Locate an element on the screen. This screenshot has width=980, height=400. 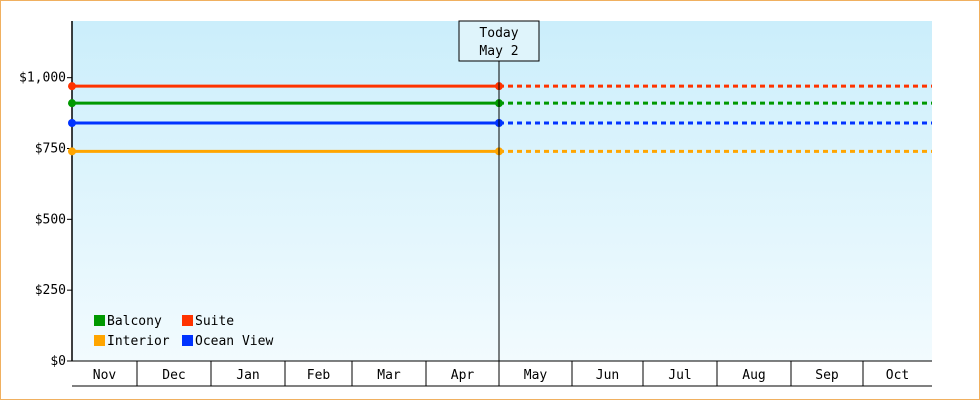
month-label-aug: Aug is located at coordinates (753, 375).